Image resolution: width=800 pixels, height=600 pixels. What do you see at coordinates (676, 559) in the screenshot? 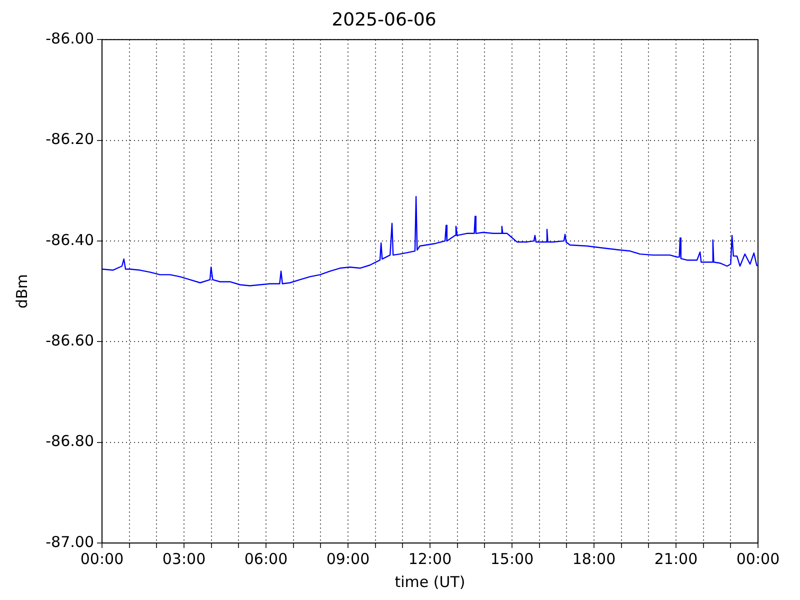
I see `x-tick-label: 21:00` at bounding box center [676, 559].